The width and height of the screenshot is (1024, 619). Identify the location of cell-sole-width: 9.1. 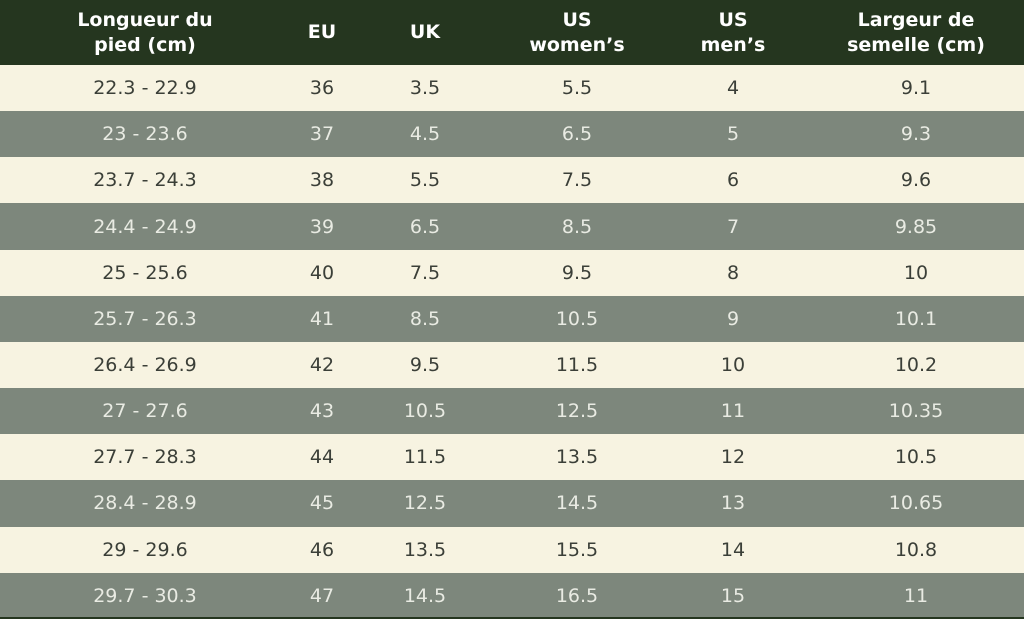
(916, 88).